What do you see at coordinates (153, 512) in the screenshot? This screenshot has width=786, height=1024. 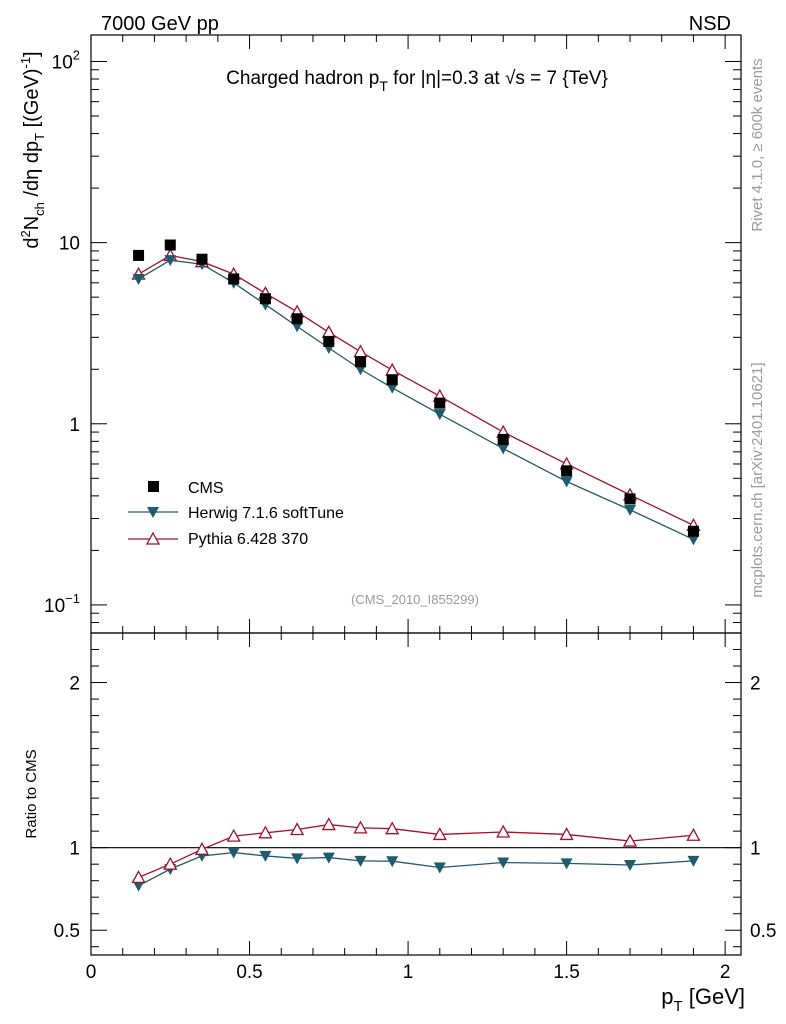 I see `legend-herwig-marker` at bounding box center [153, 512].